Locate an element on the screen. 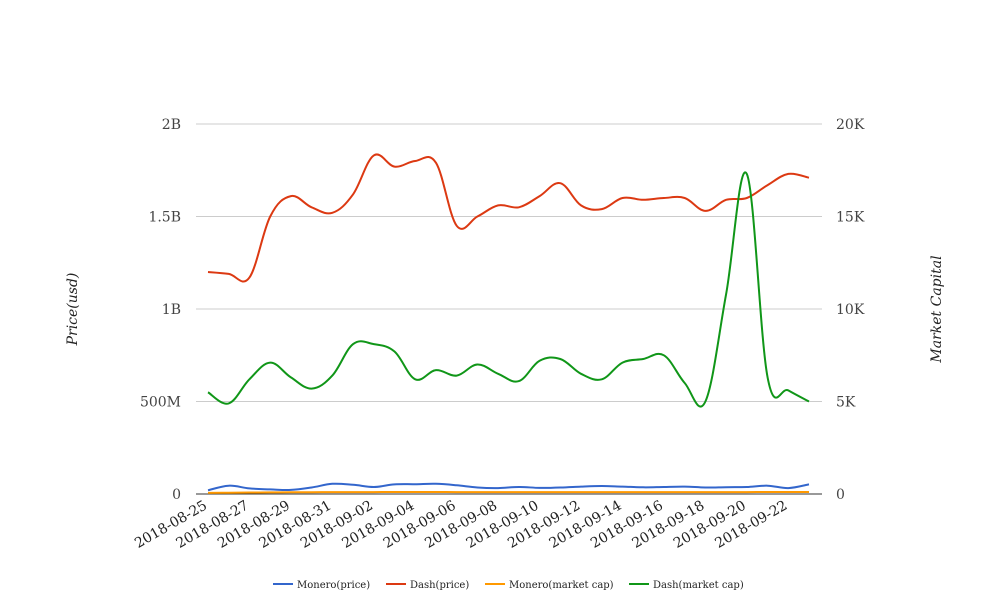 Image resolution: width=1008 pixels, height=616 pixels. y2-tick-label: 20K is located at coordinates (850, 125).